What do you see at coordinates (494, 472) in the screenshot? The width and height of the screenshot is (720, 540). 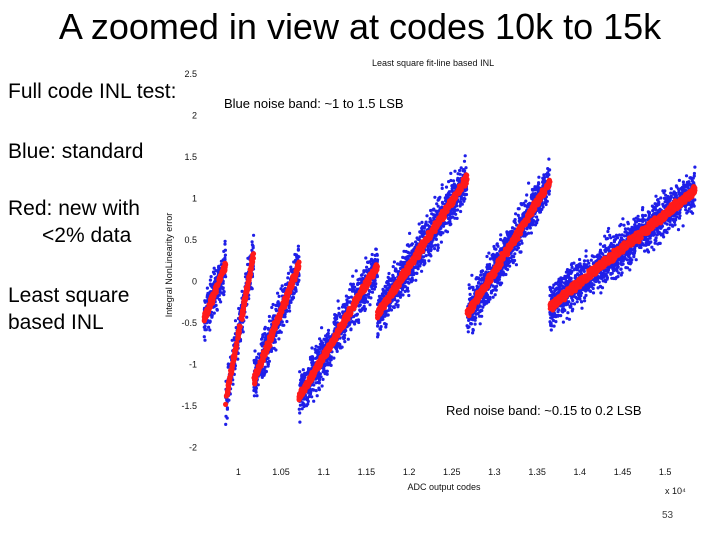 I see `x-tick-label: 1.3` at bounding box center [494, 472].